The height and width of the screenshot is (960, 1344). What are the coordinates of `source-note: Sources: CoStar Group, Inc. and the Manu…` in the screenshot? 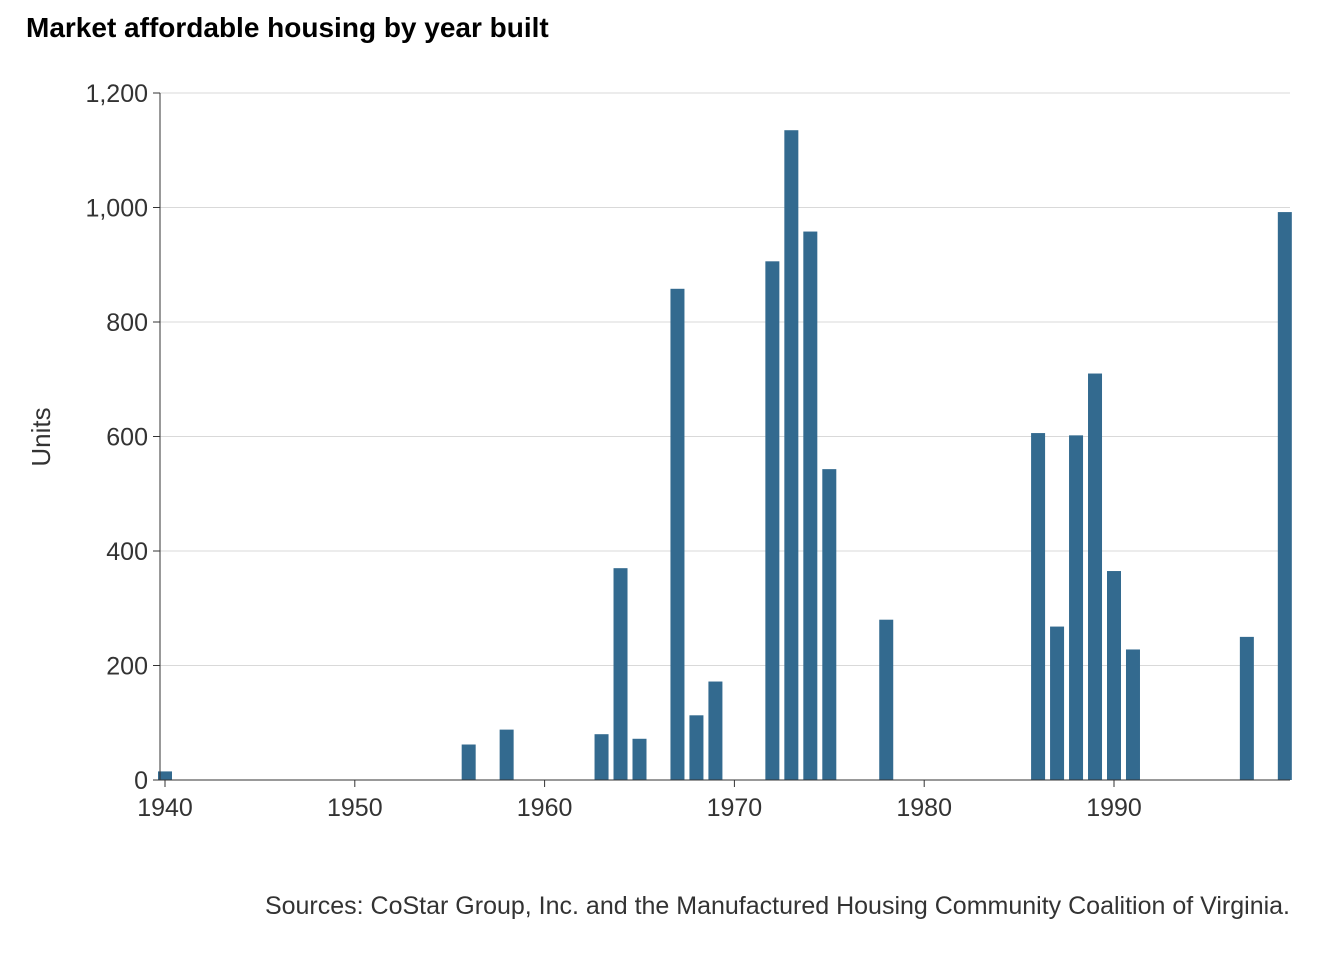 It's located at (777, 906).